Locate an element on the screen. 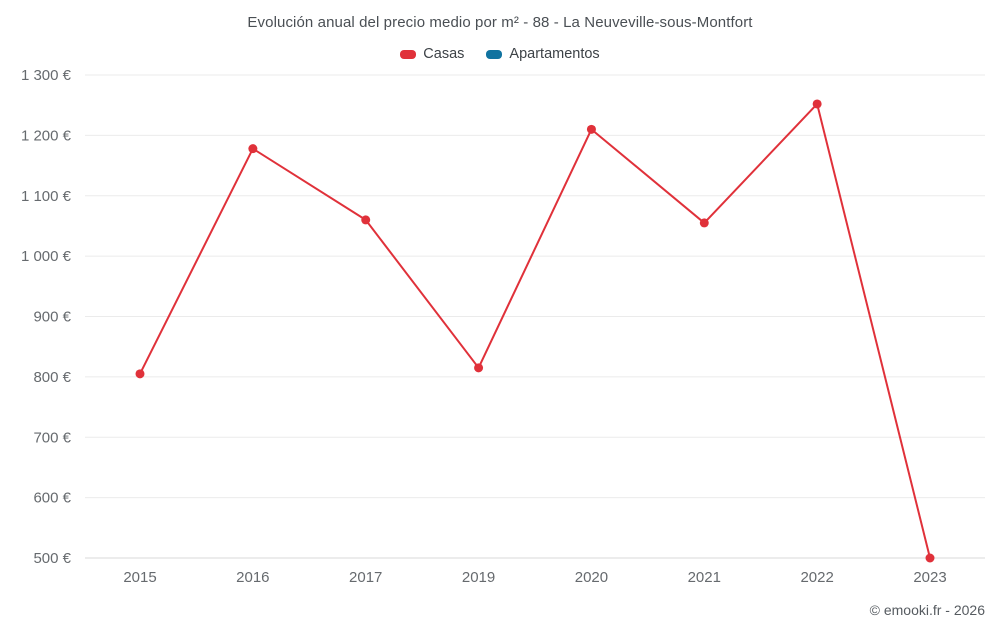  y-axis-tick-label: 1 100 € is located at coordinates (46, 196).